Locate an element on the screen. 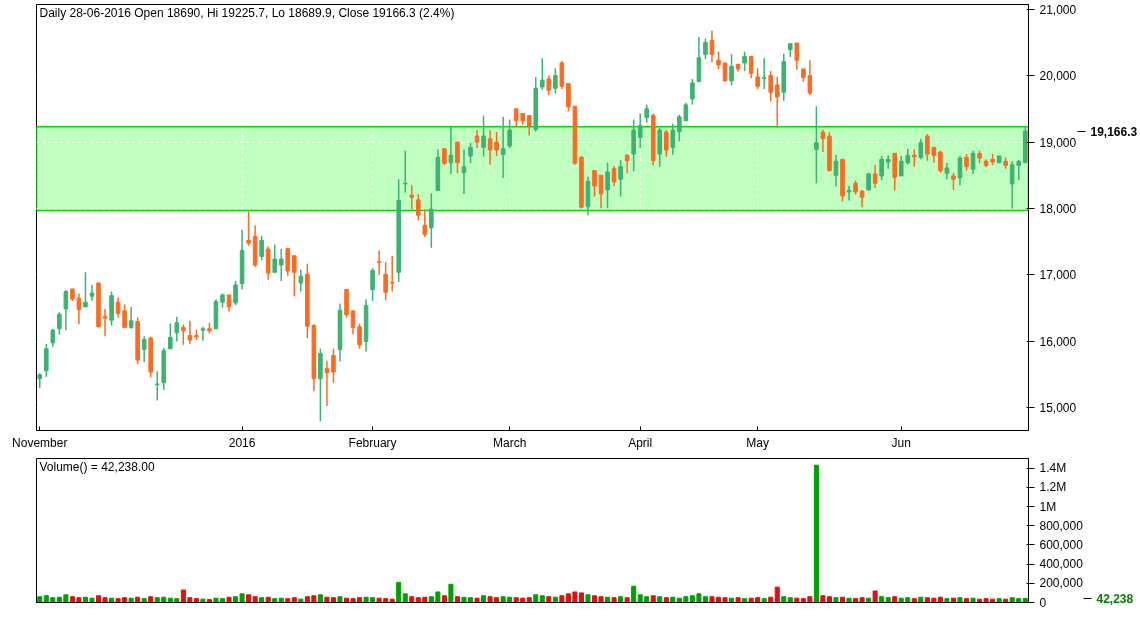 This screenshot has height=619, width=1140. text: 42,238 is located at coordinates (1115, 598).